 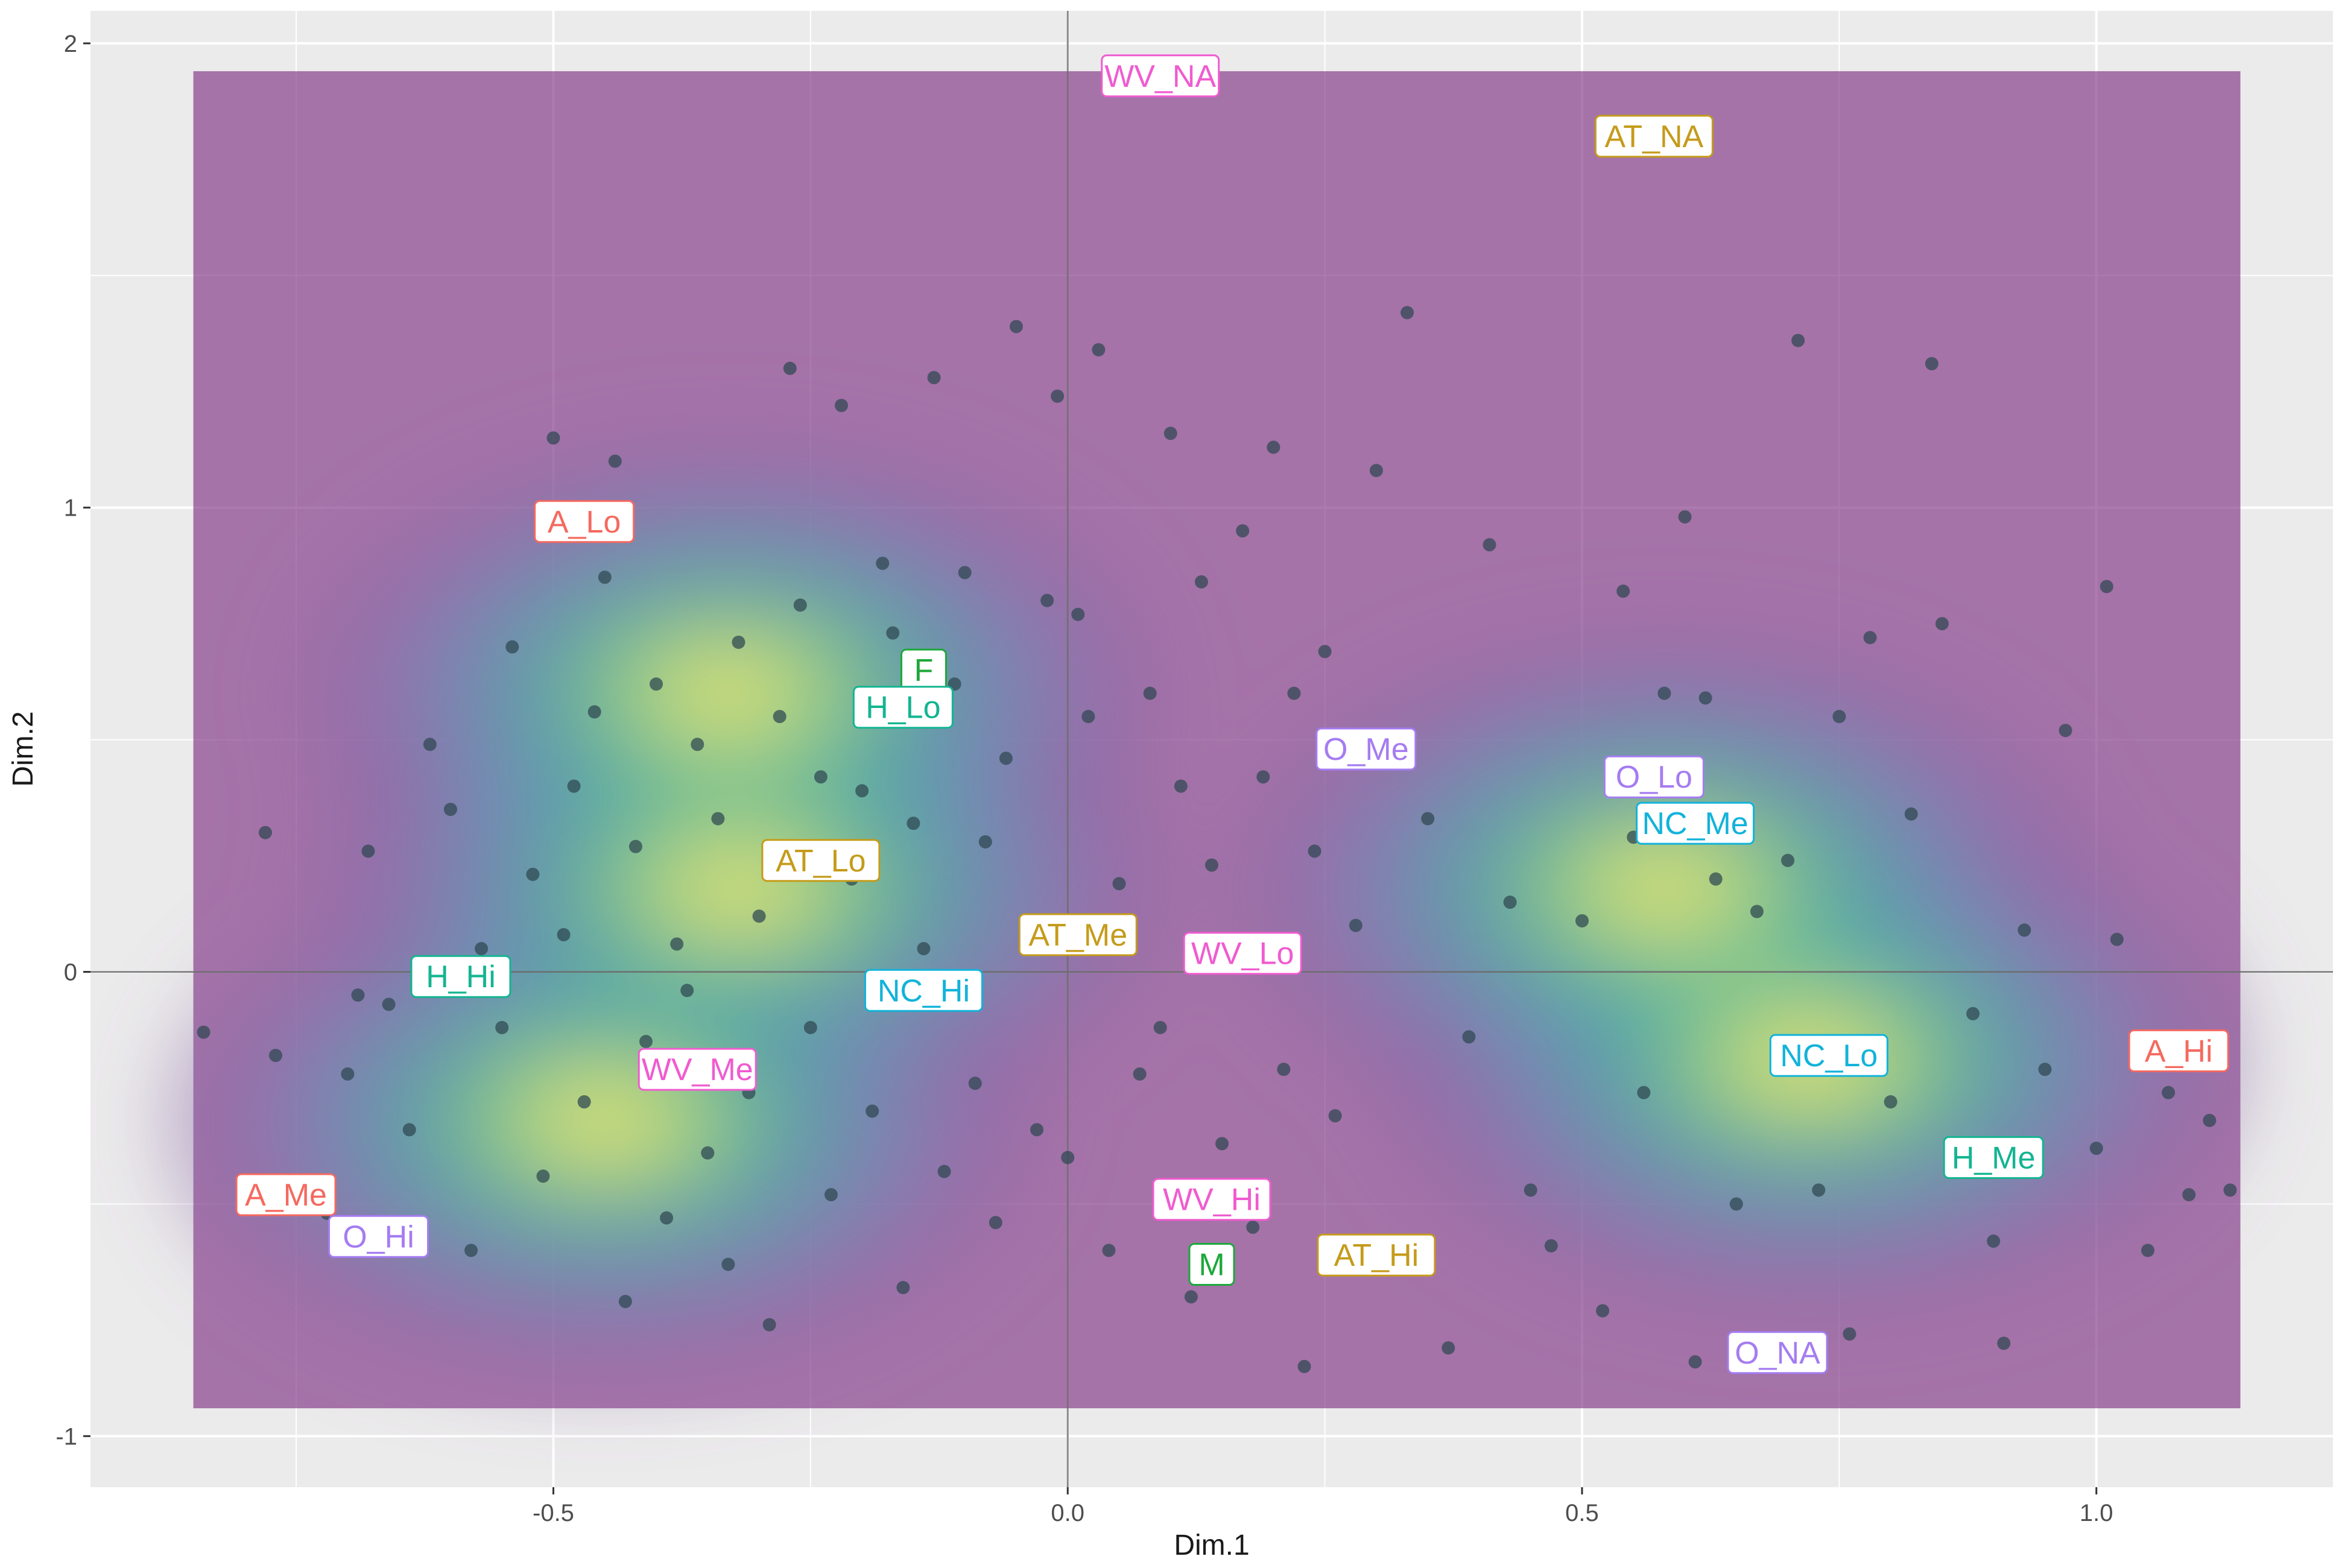 I want to click on category-label: WV_Hi, so click(x=1211, y=1199).